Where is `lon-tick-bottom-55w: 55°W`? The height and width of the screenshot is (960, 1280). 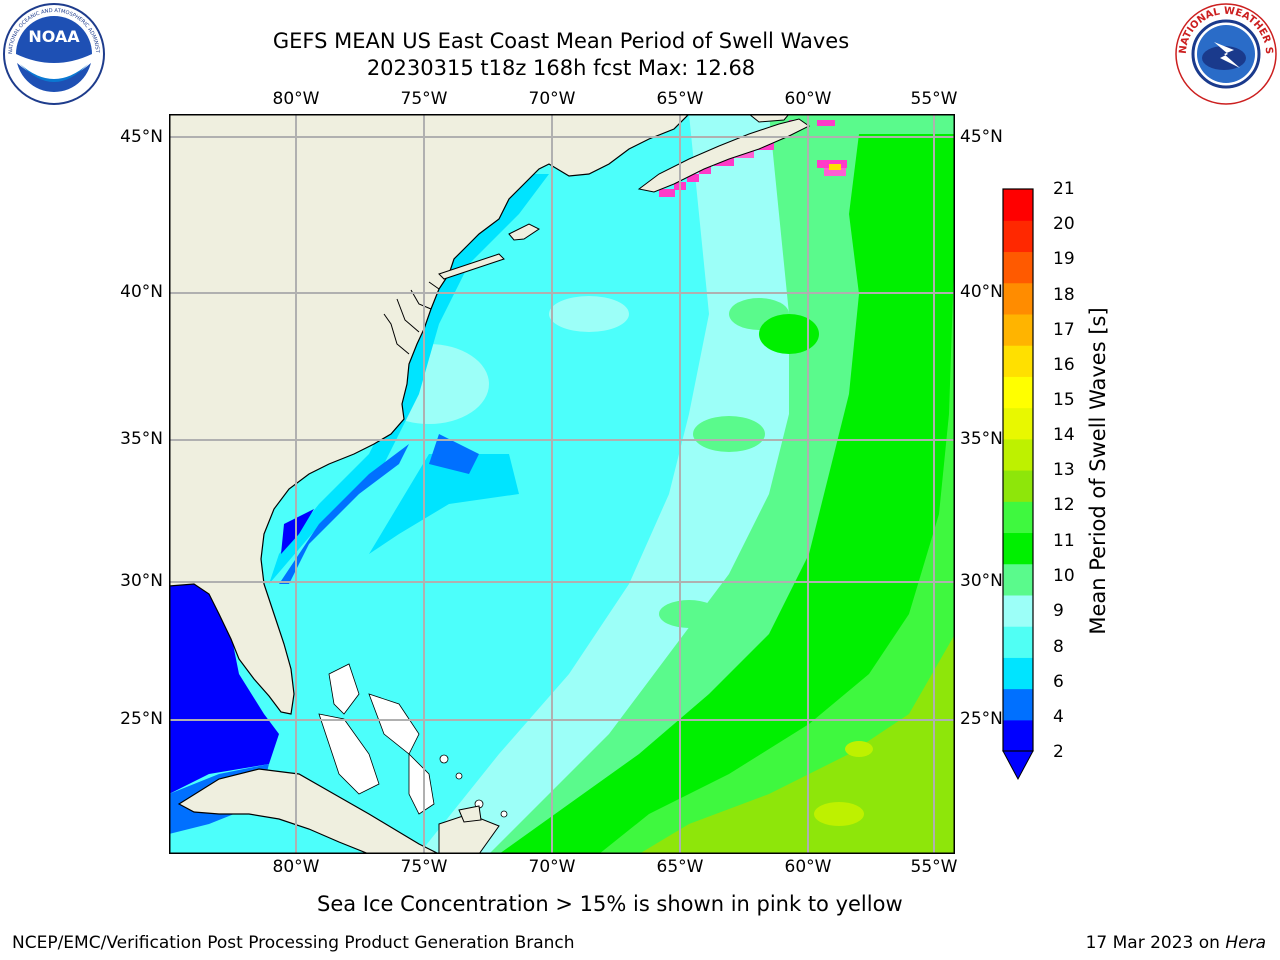
lon-tick-bottom-55w: 55°W is located at coordinates (934, 867).